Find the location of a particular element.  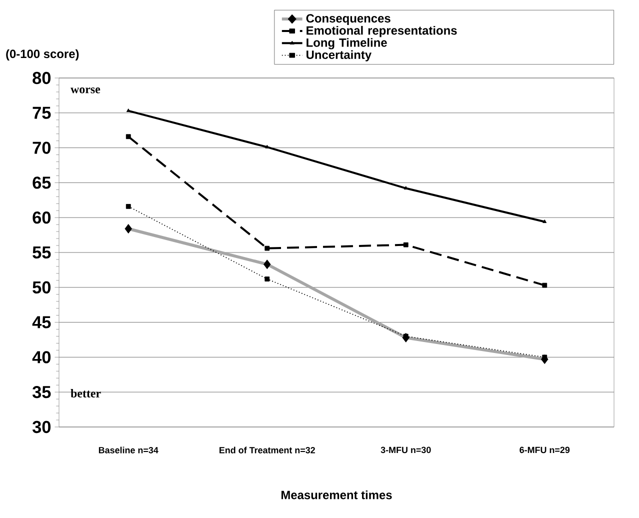

legend-label: Consequences is located at coordinates (348, 19).